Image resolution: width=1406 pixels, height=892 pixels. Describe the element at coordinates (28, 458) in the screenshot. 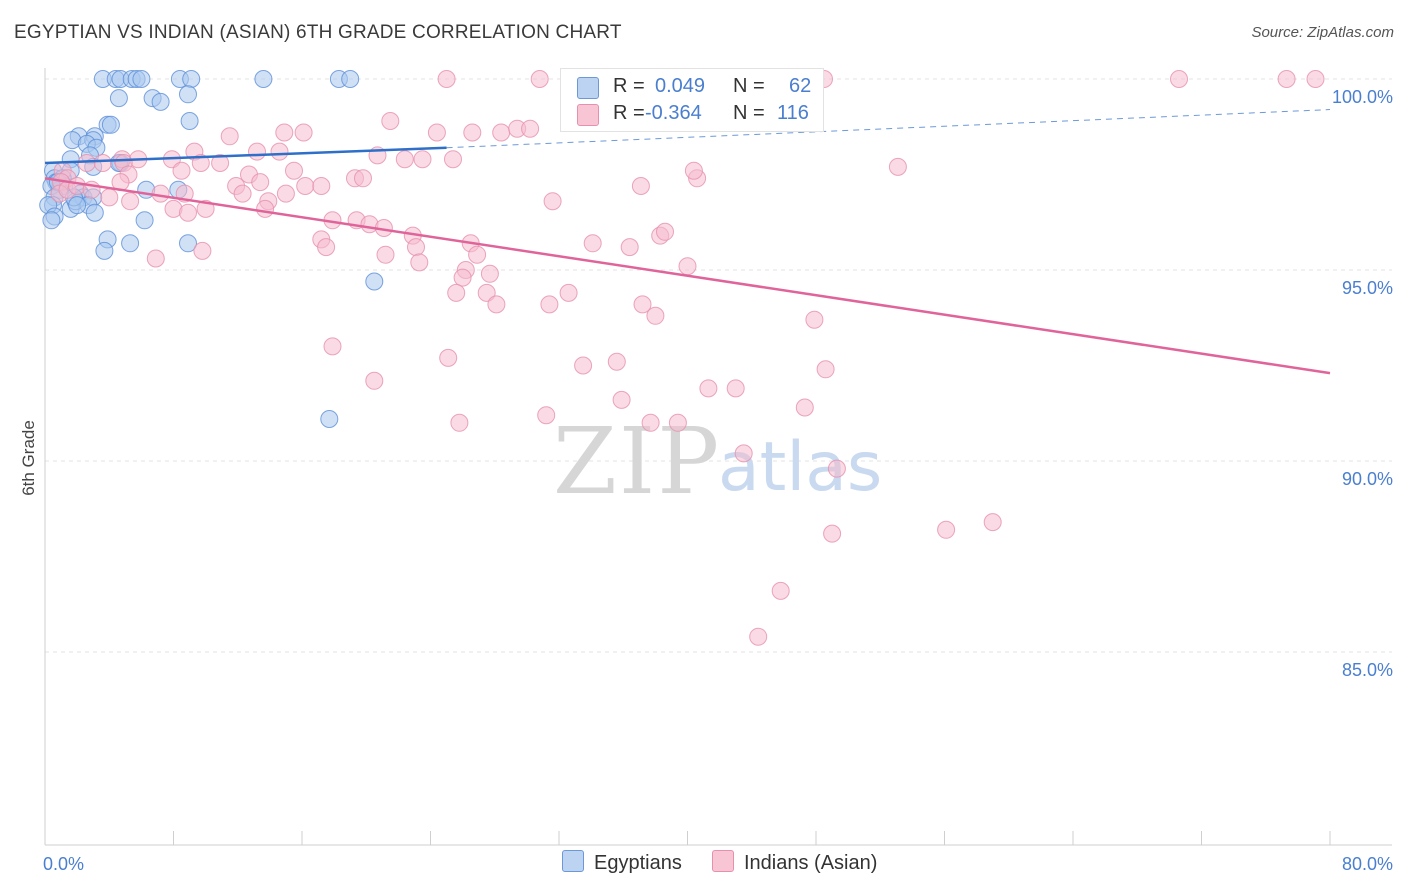

I see `y-axis-label: 6th Grade` at that location.